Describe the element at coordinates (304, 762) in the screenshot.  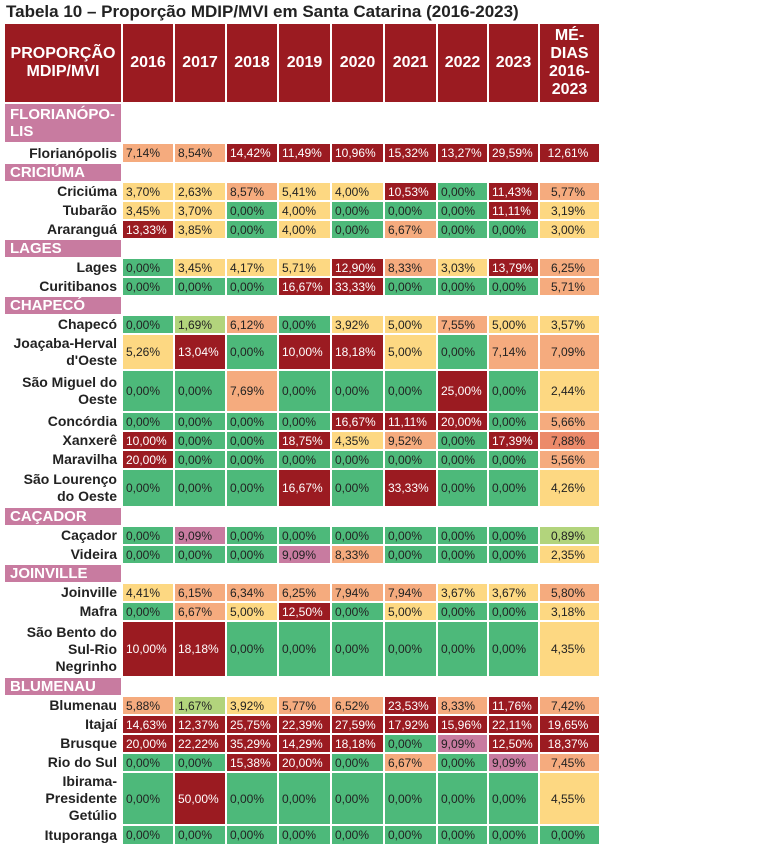
I see `value-cell: 20,00%` at that location.